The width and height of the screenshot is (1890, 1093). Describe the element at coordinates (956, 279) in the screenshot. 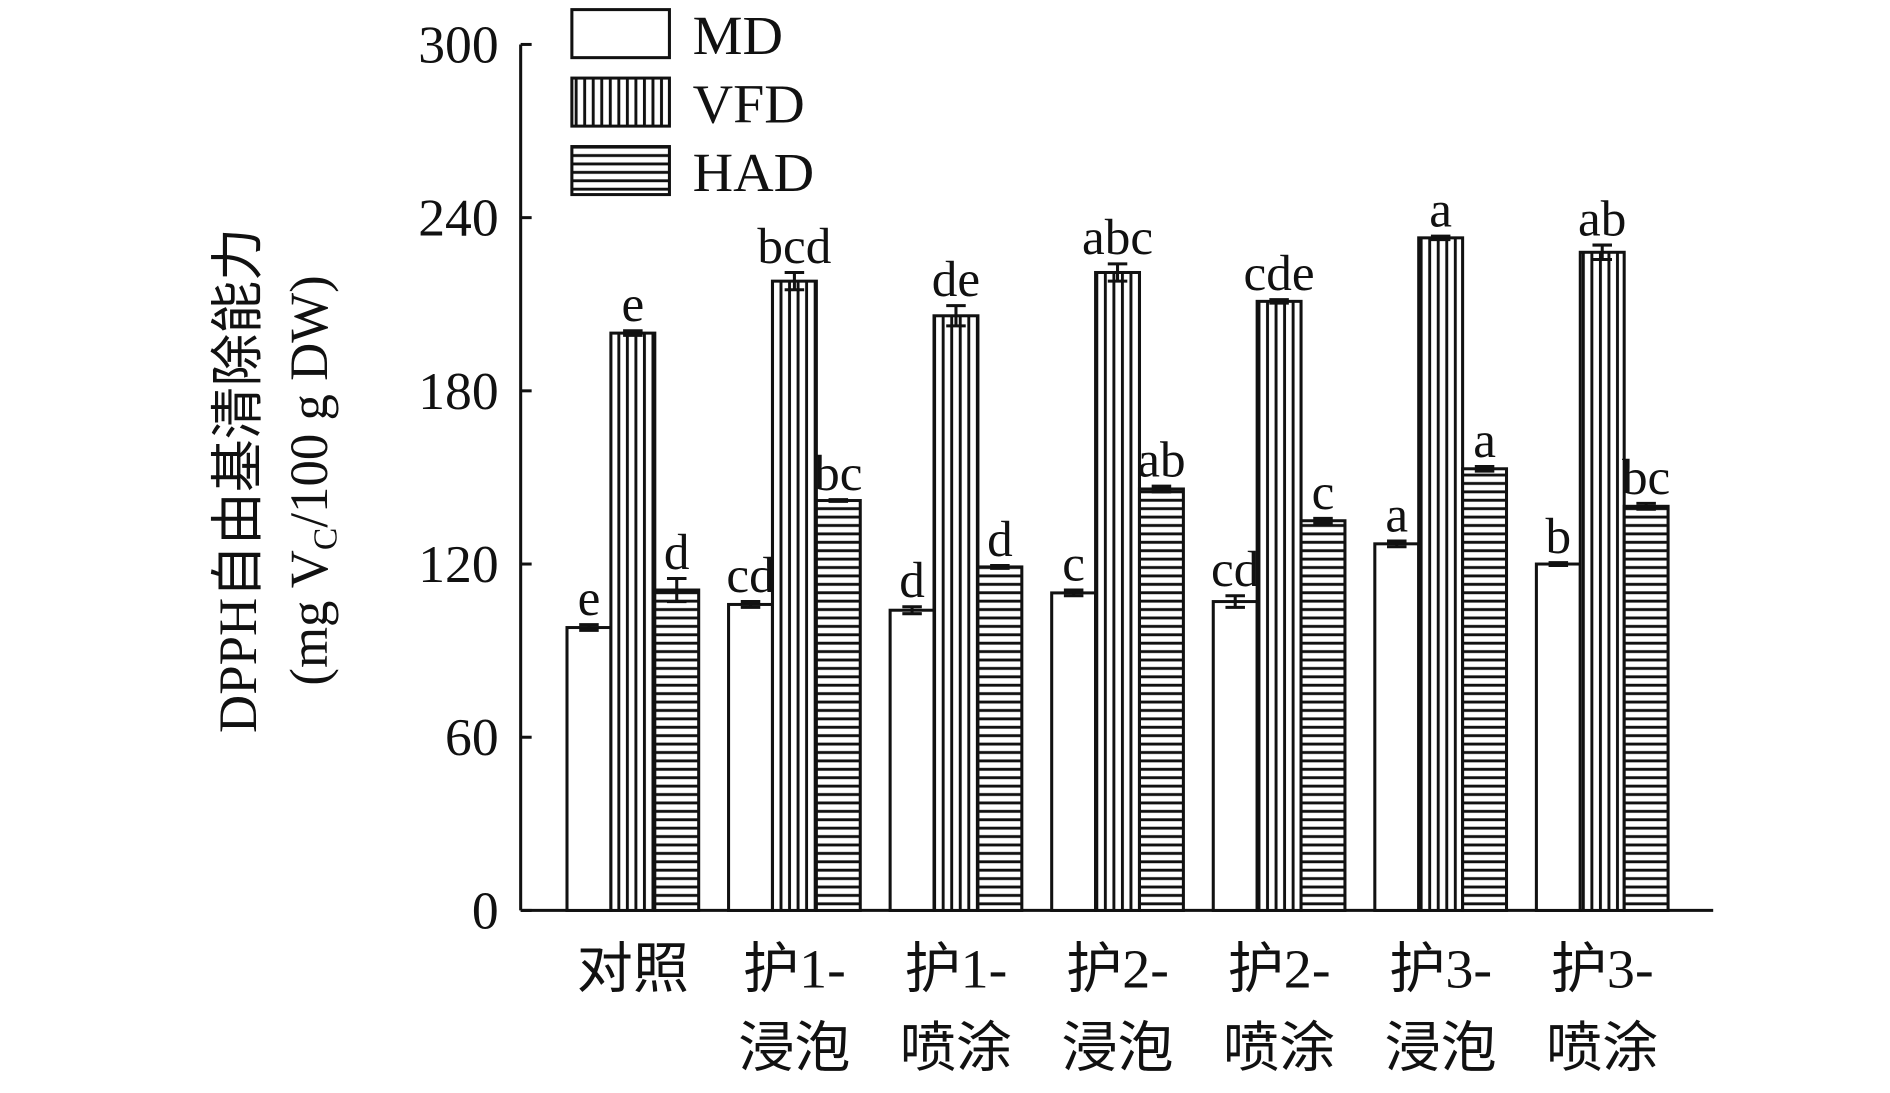

I see `significance-letter: de` at that location.